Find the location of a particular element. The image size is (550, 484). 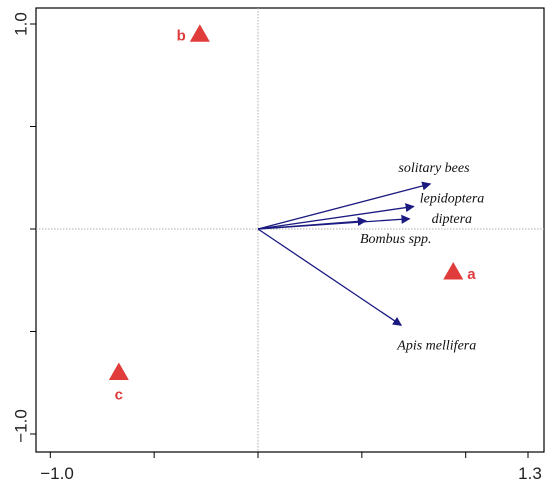

species-vector-label: solitary bees is located at coordinates (434, 168).